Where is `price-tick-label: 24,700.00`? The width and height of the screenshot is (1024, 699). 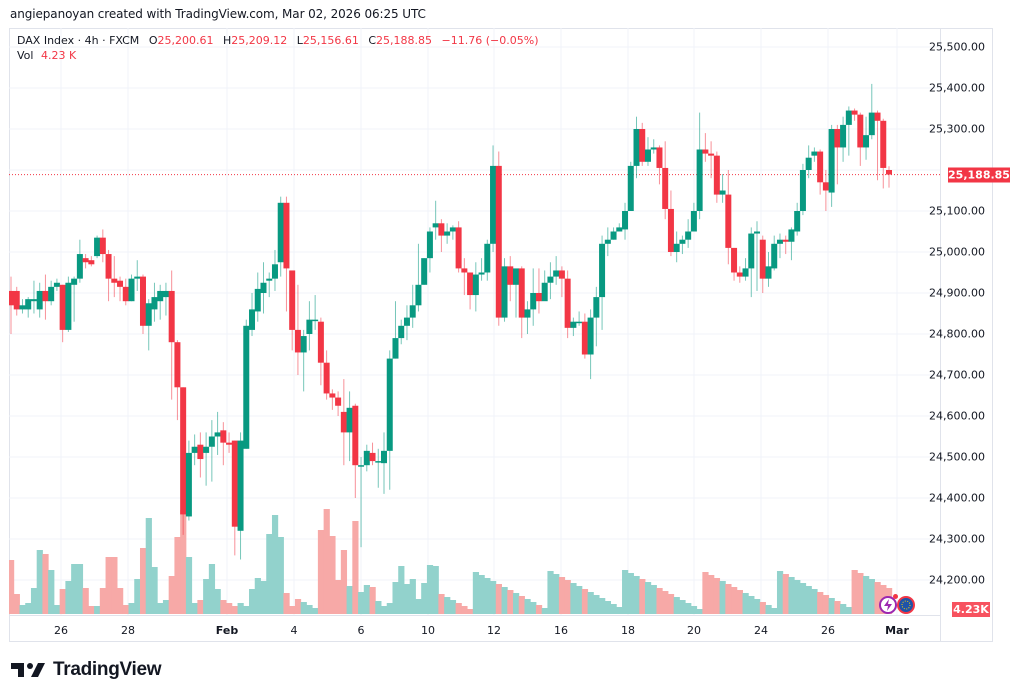 price-tick-label: 24,700.00 is located at coordinates (957, 375).